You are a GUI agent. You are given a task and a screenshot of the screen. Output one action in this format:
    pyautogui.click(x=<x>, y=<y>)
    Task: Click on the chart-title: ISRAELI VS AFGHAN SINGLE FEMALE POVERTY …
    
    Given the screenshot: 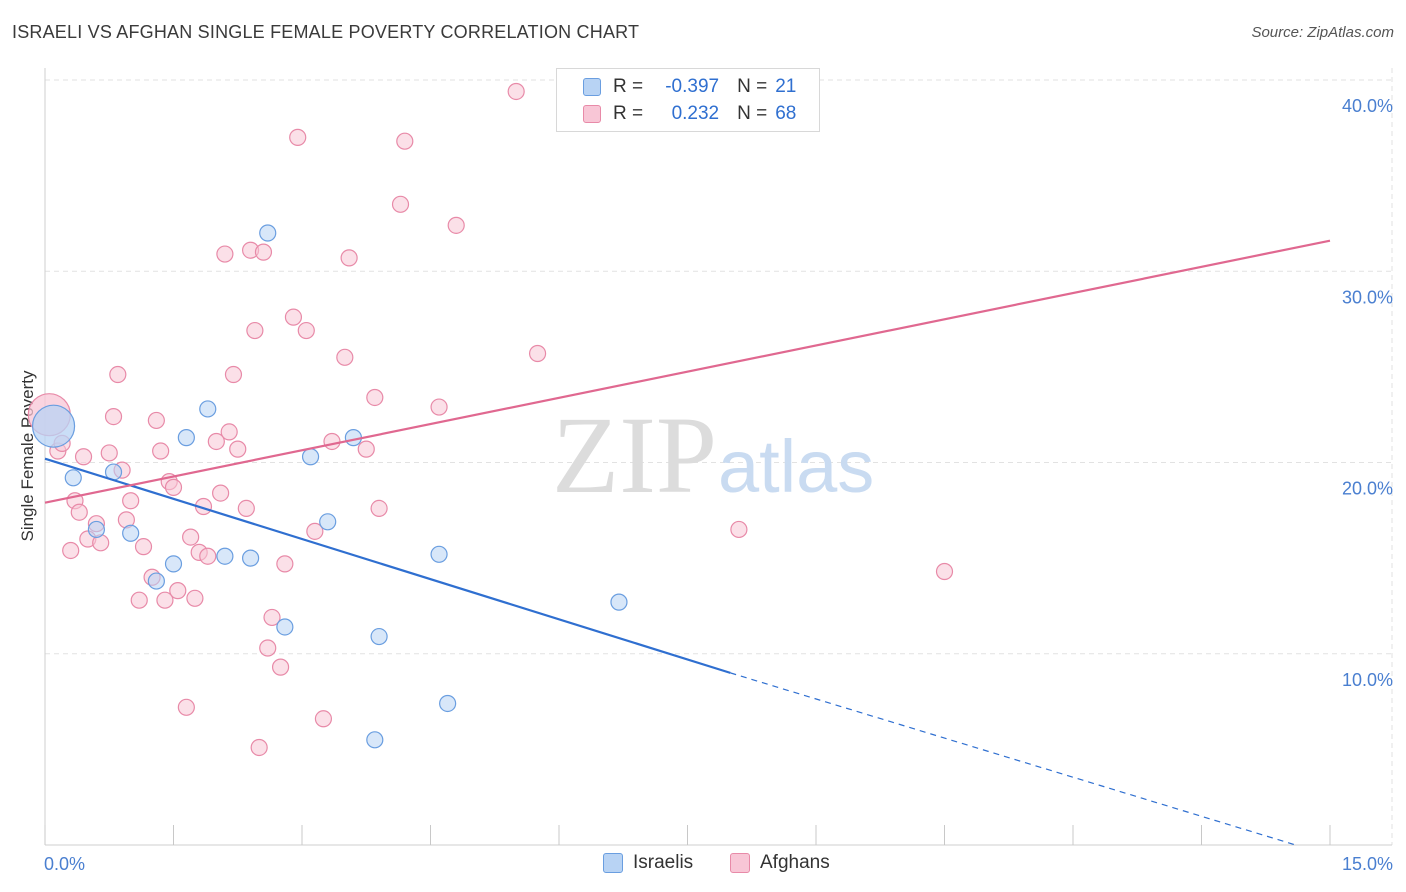 What is the action you would take?
    pyautogui.click(x=326, y=32)
    